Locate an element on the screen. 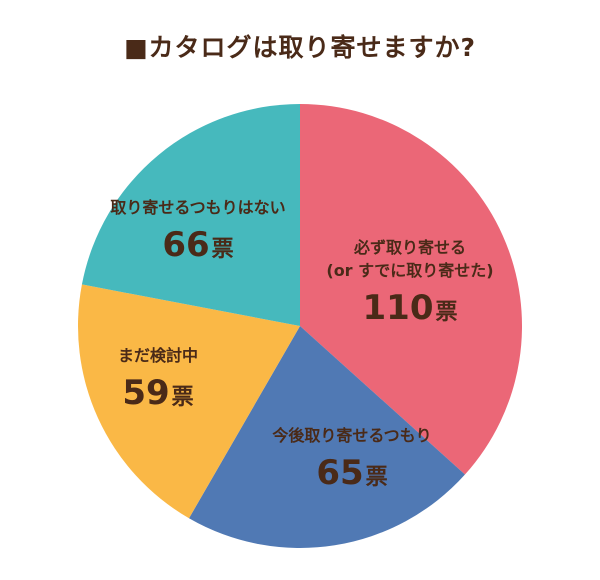  slice-name: 今後取り寄せるつもり is located at coordinates (352, 435).